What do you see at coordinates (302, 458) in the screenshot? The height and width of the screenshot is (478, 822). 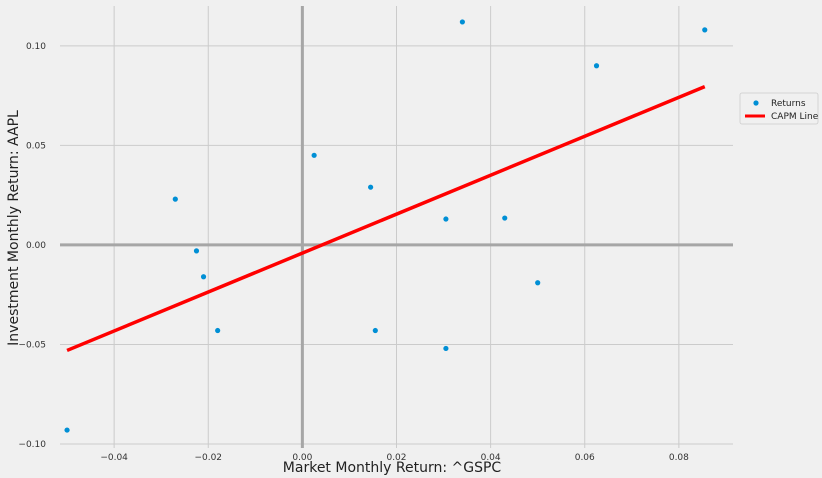 I see `x-tick-label: 0.00` at bounding box center [302, 458].